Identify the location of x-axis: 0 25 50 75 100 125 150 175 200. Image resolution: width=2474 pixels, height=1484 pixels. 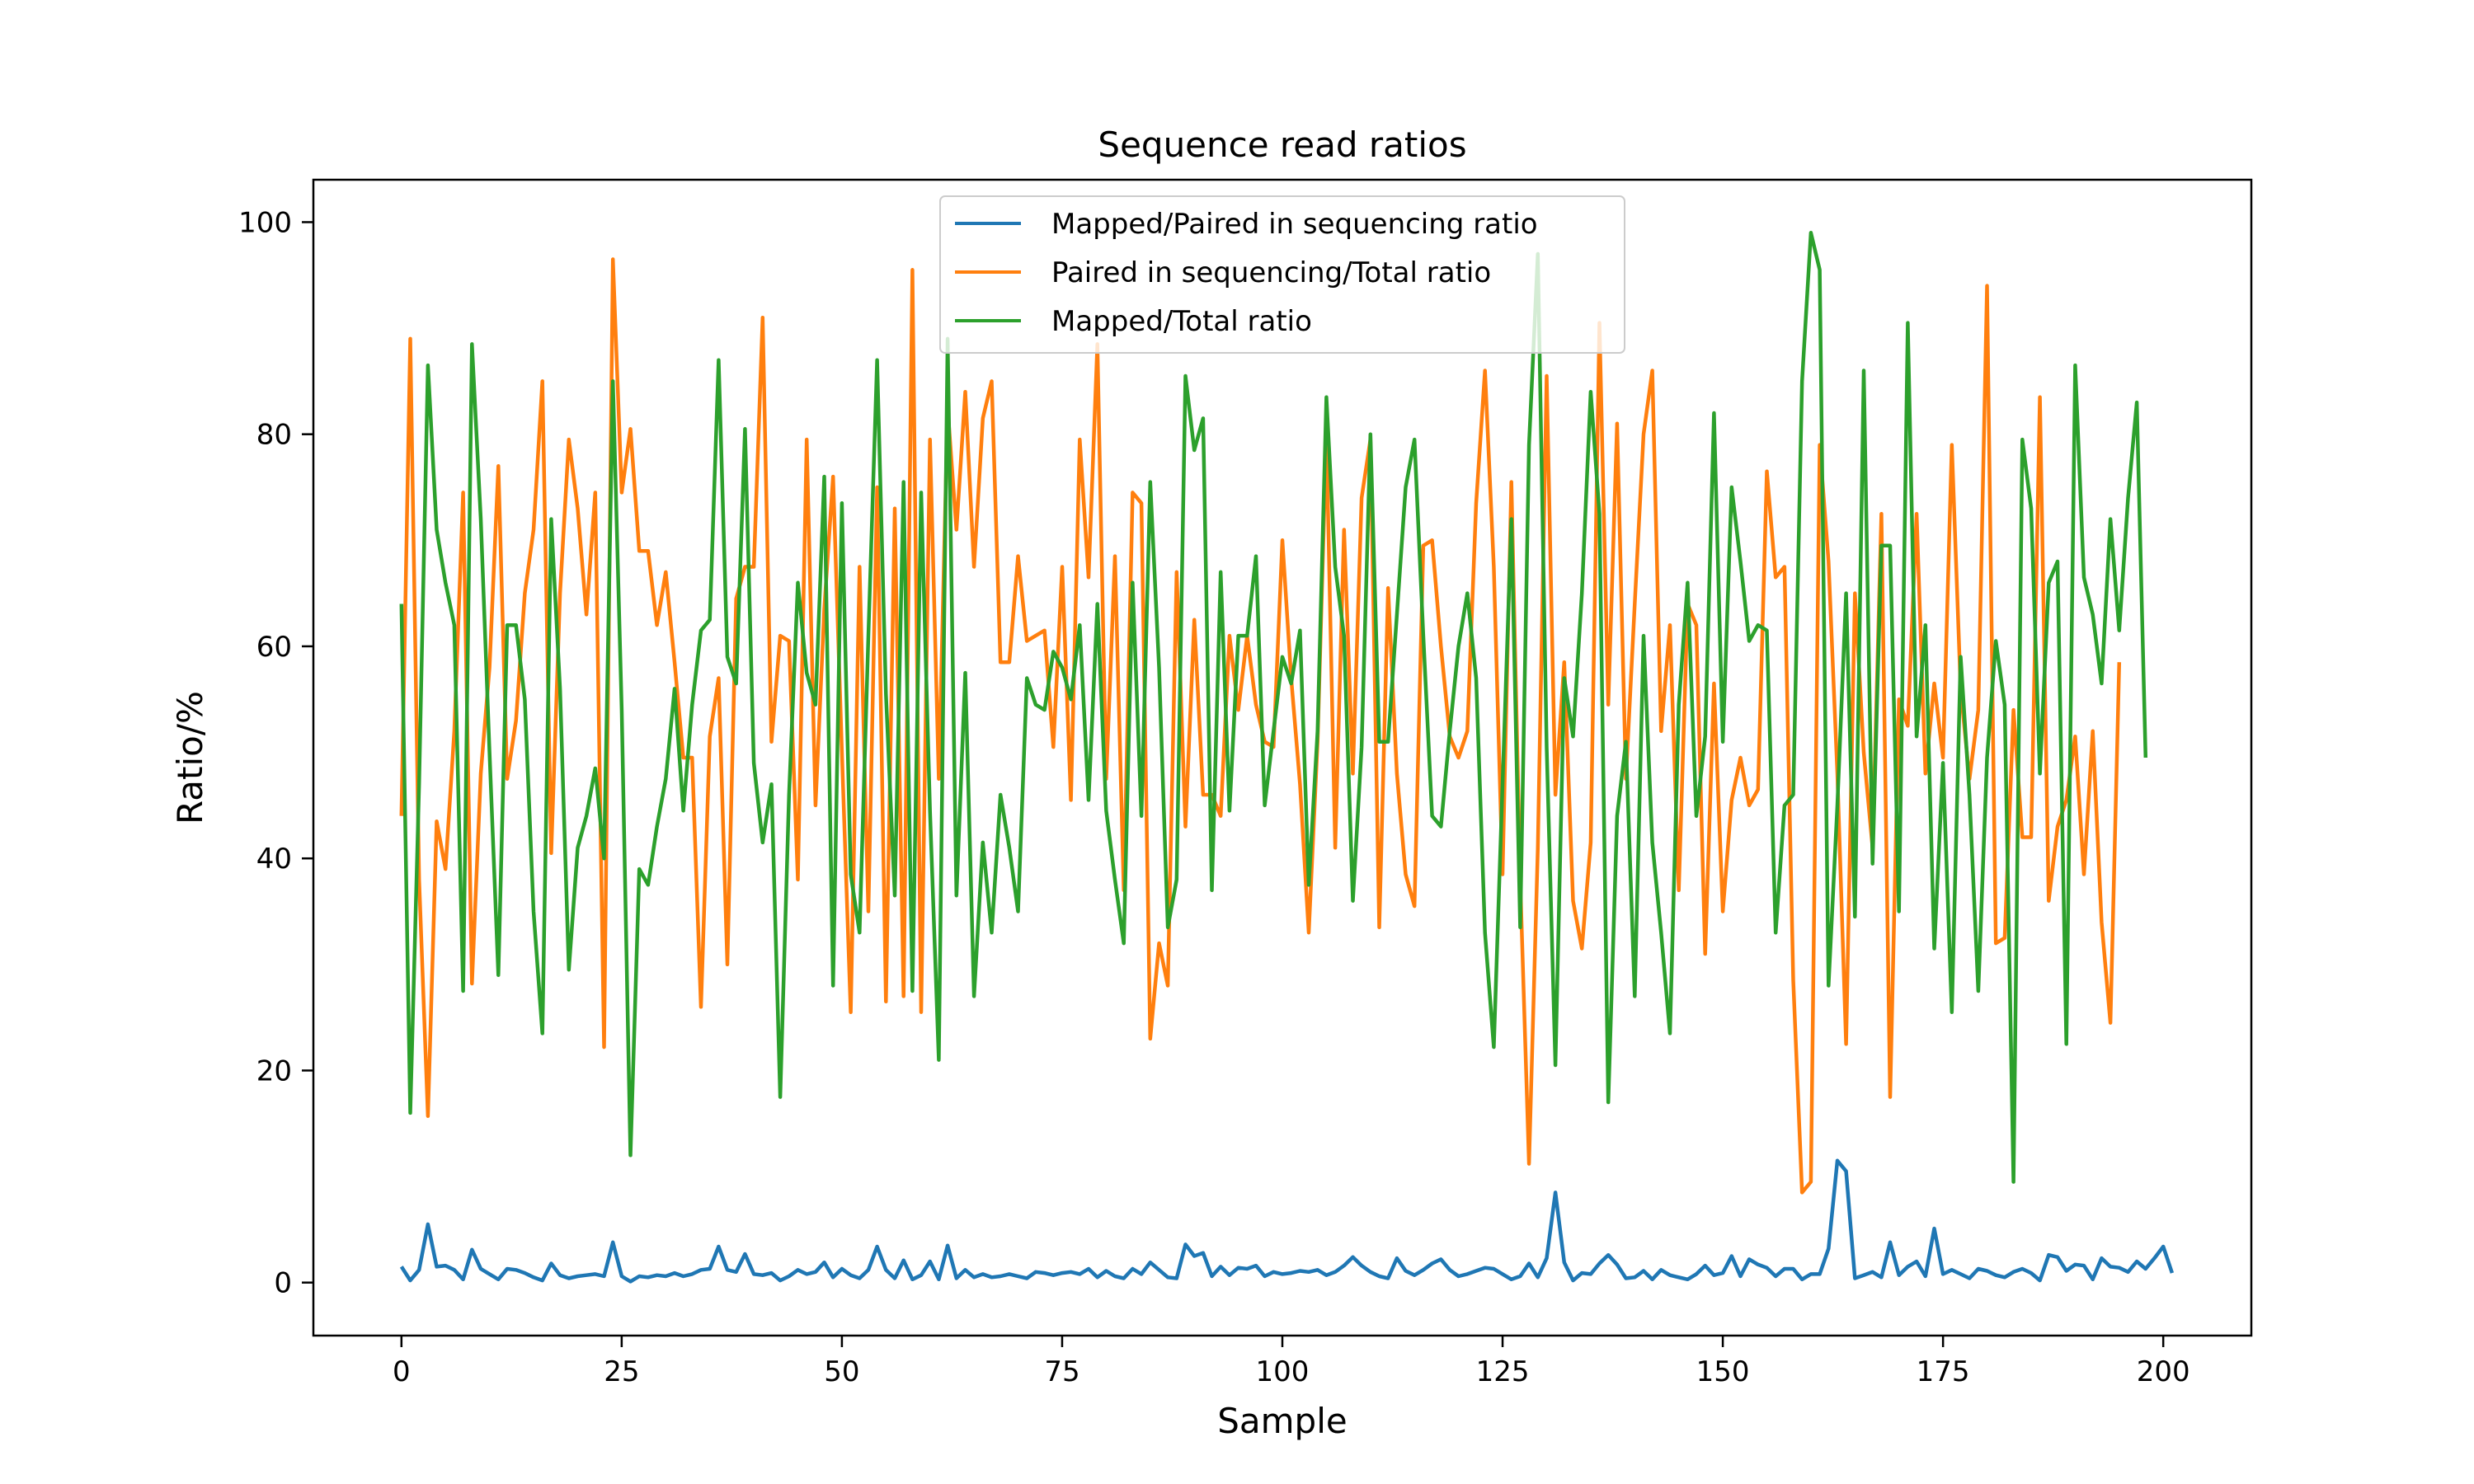
(1291, 1362).